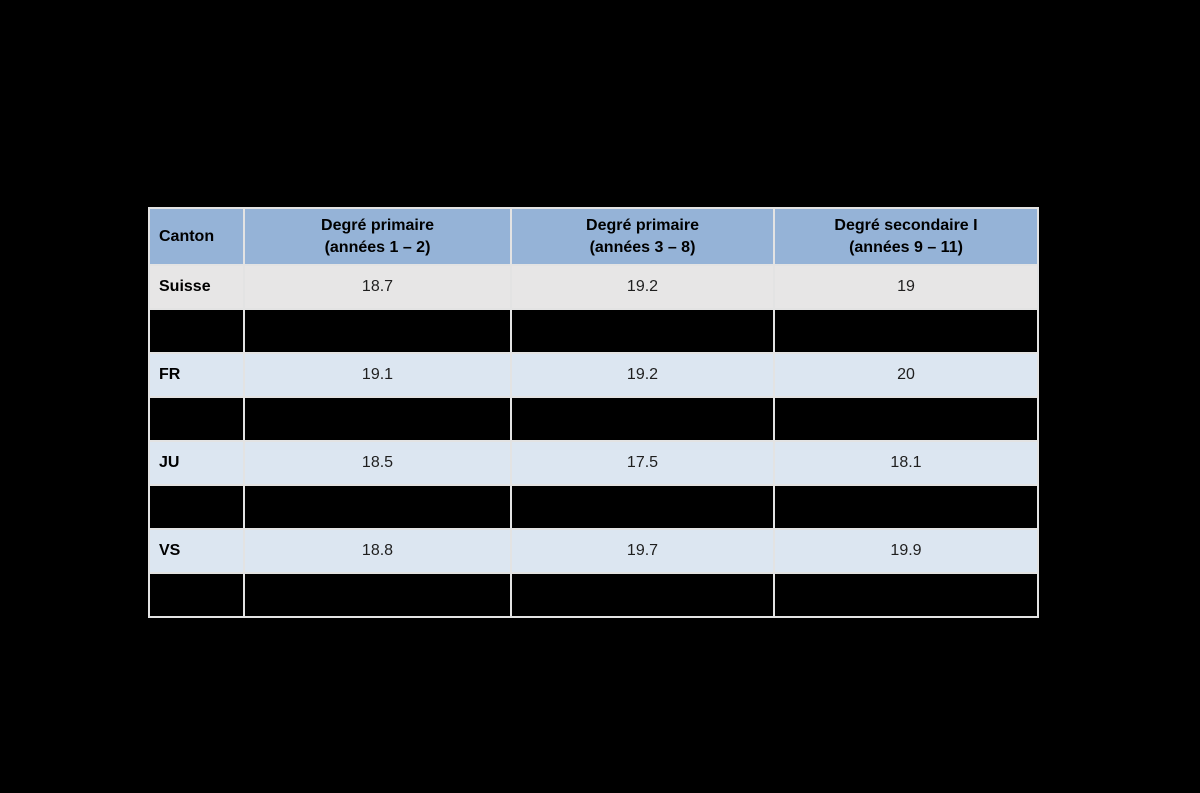  I want to click on value-cell: 19.9, so click(906, 551).